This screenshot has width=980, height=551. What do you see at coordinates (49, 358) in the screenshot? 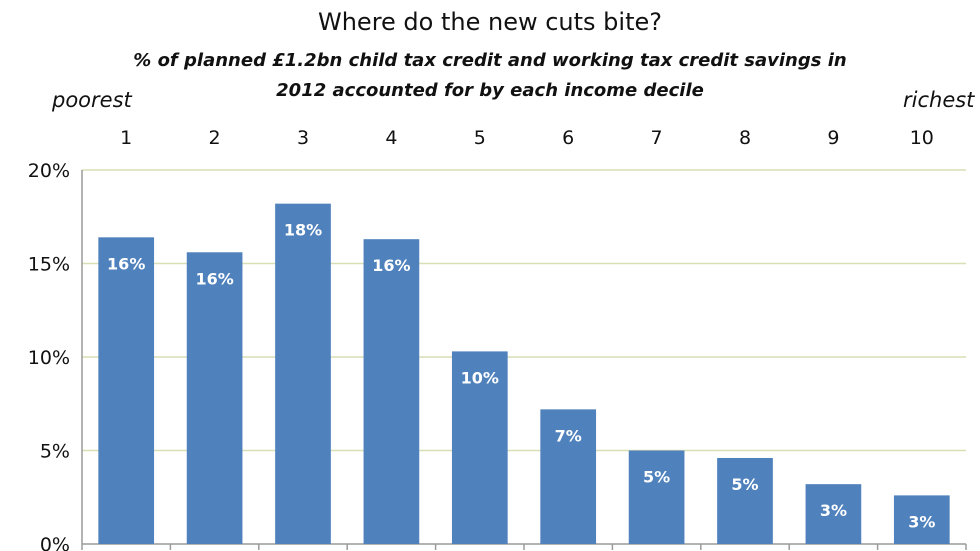
I see `y-tick-label: 10%` at bounding box center [49, 358].